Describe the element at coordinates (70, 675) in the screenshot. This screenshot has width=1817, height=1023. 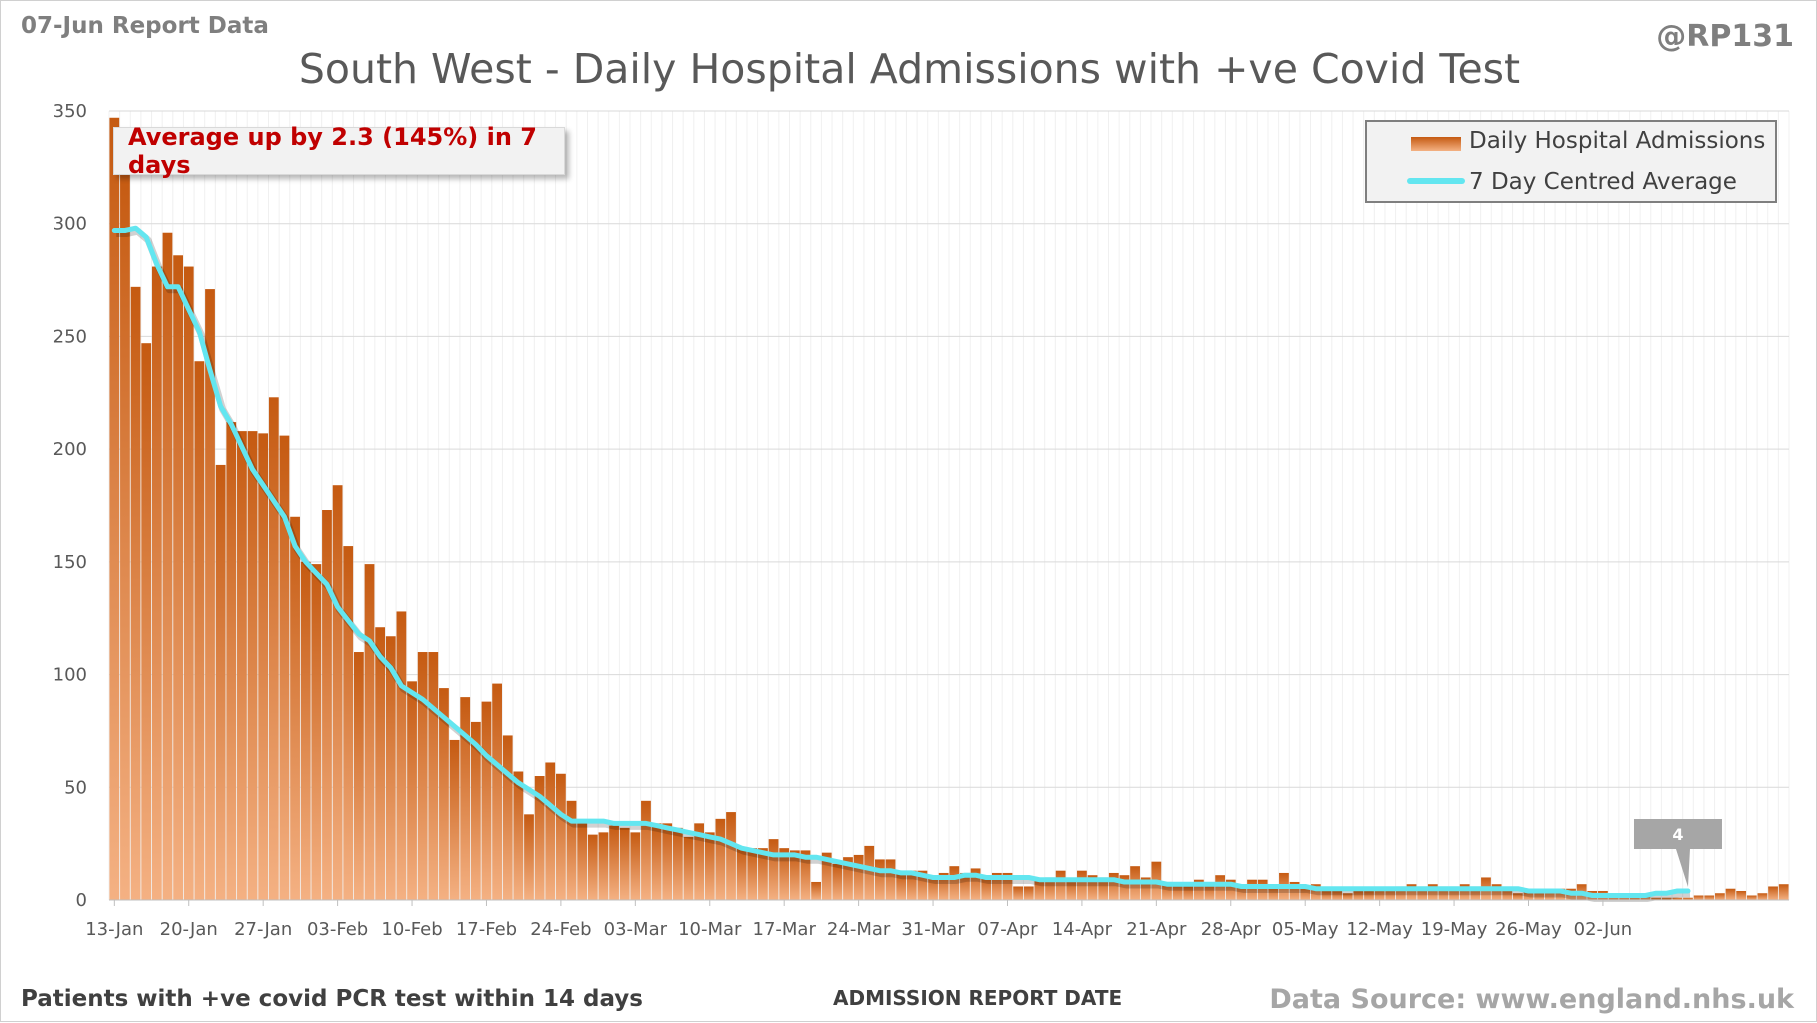
I see `y-tick-label: 100` at that location.